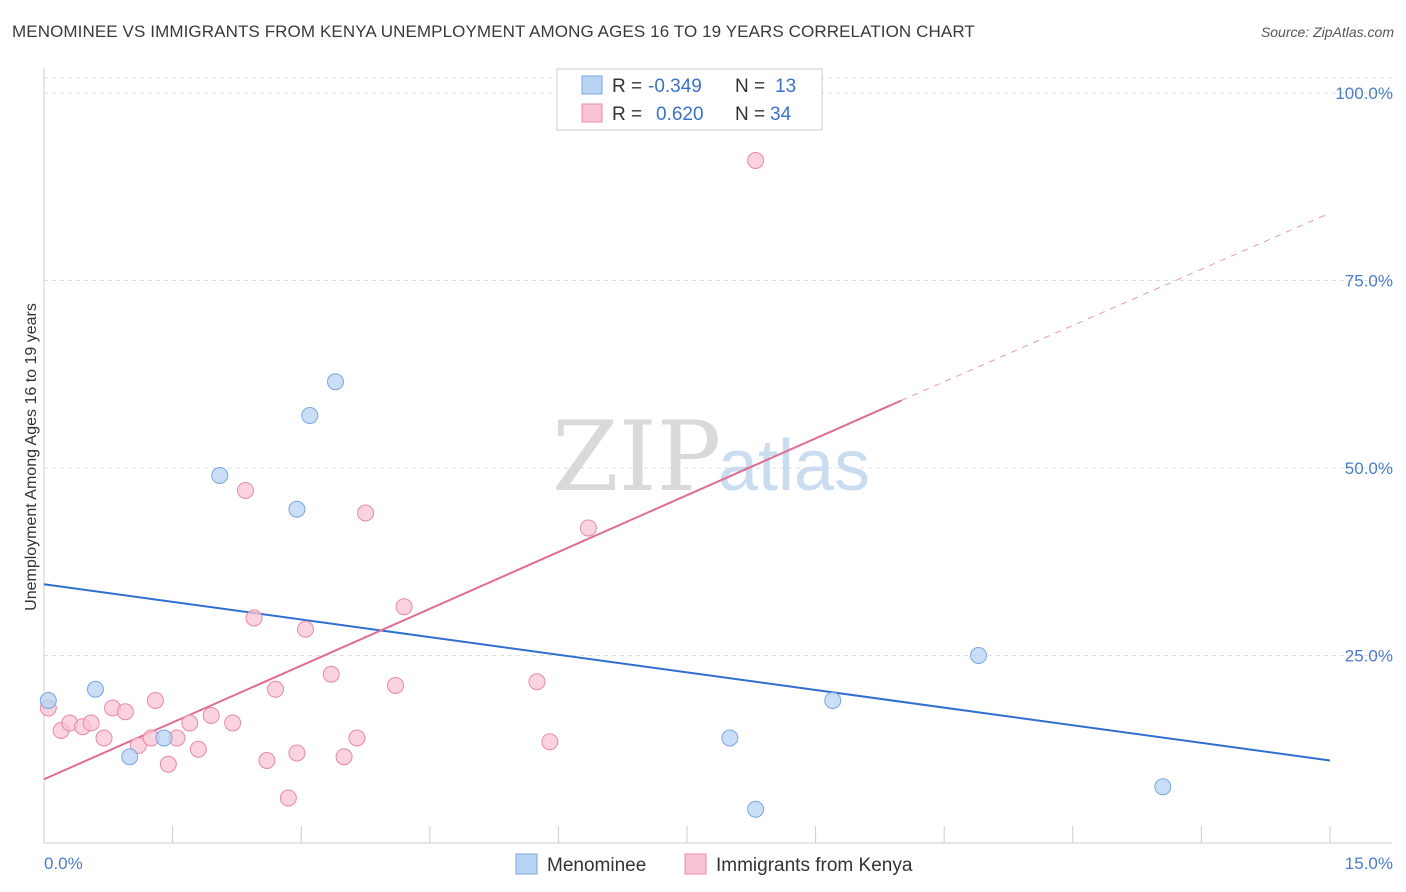 The image size is (1406, 892). What do you see at coordinates (689, 99) in the screenshot?
I see `correlation-legend: R = -0.349 N = 13 R = 0.620 N = 34` at bounding box center [689, 99].